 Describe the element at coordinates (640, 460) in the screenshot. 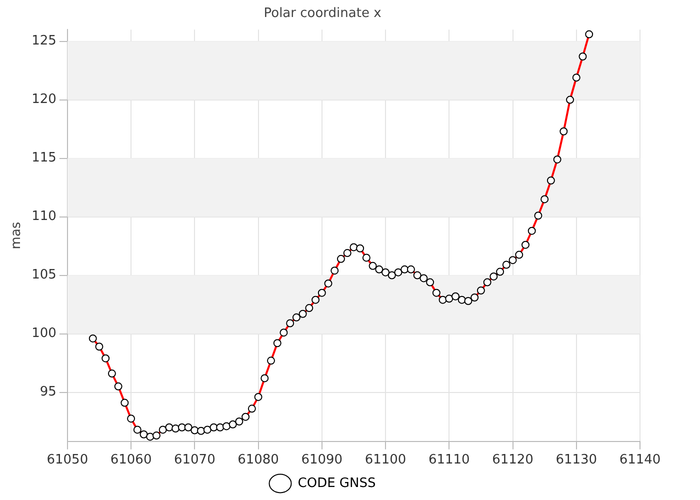

I see `x-tick-label: 61140` at that location.